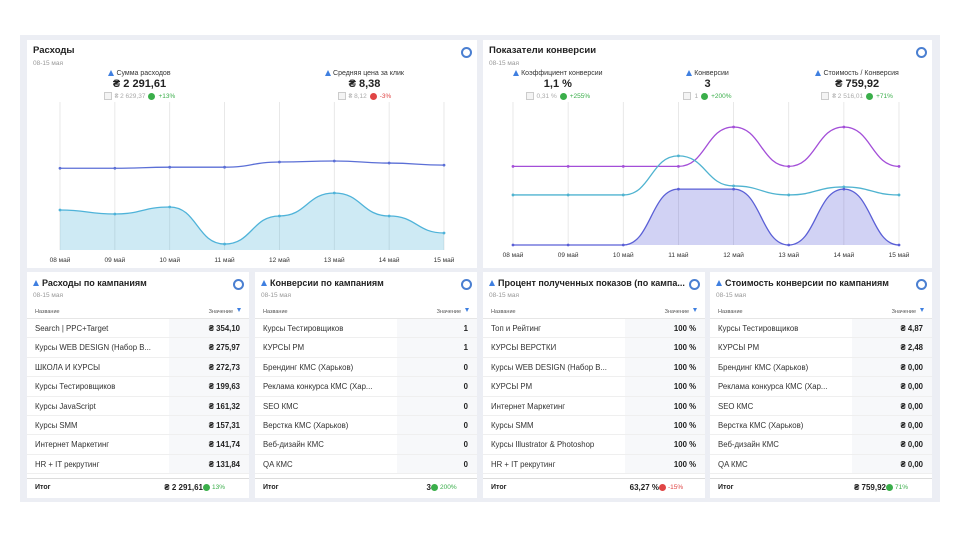 The image size is (960, 540). I want to click on x-tick-label: 11 май, so click(678, 255).